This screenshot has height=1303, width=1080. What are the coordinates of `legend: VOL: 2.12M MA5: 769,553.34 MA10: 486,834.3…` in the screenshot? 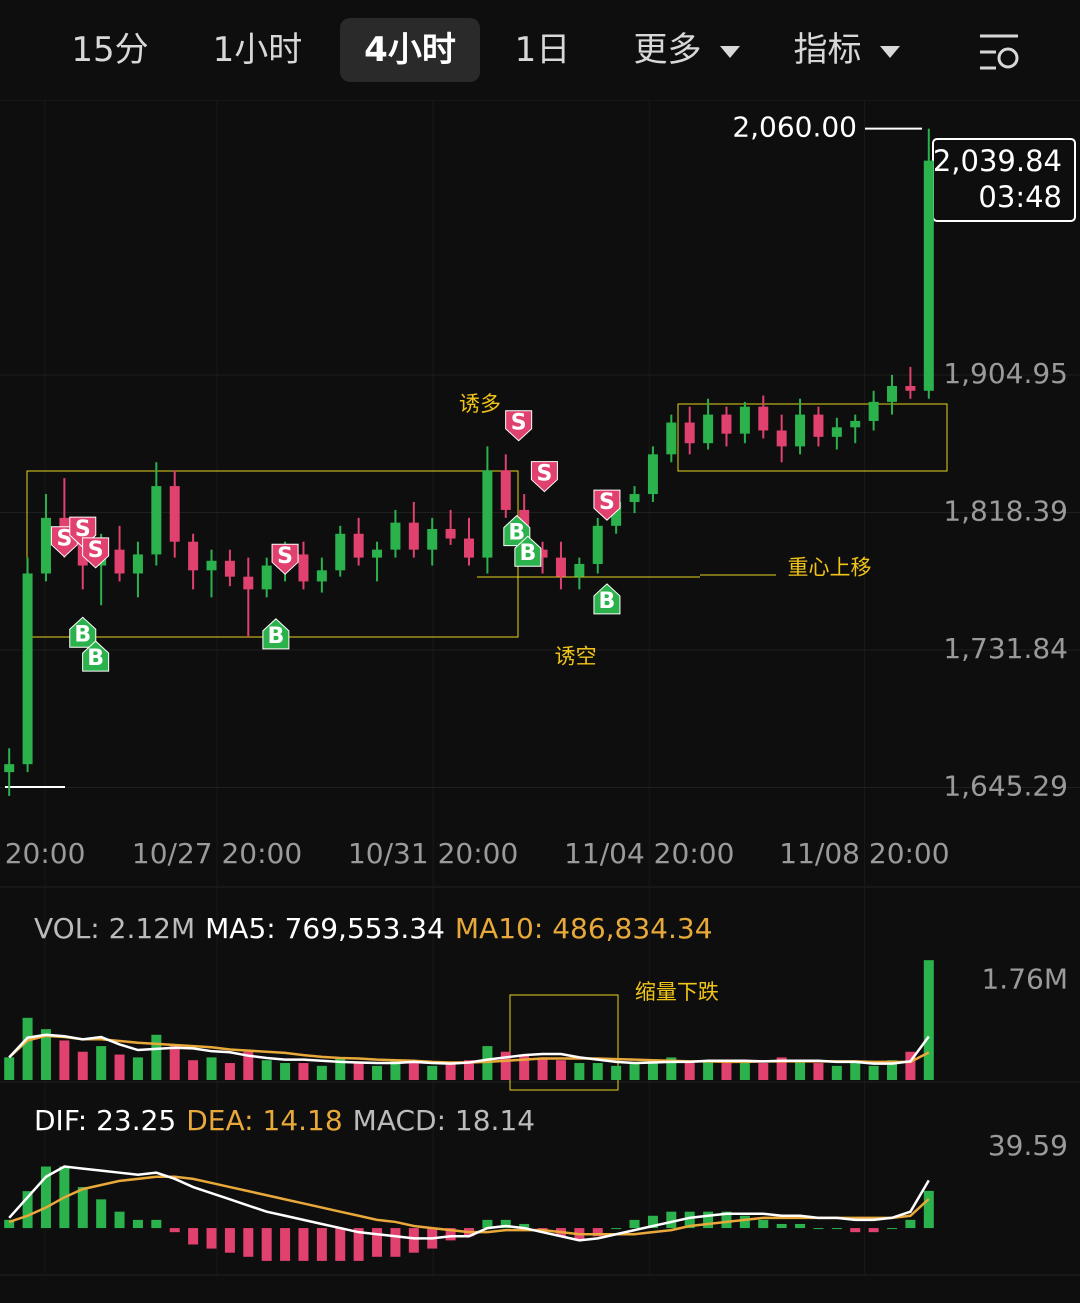 It's located at (373, 928).